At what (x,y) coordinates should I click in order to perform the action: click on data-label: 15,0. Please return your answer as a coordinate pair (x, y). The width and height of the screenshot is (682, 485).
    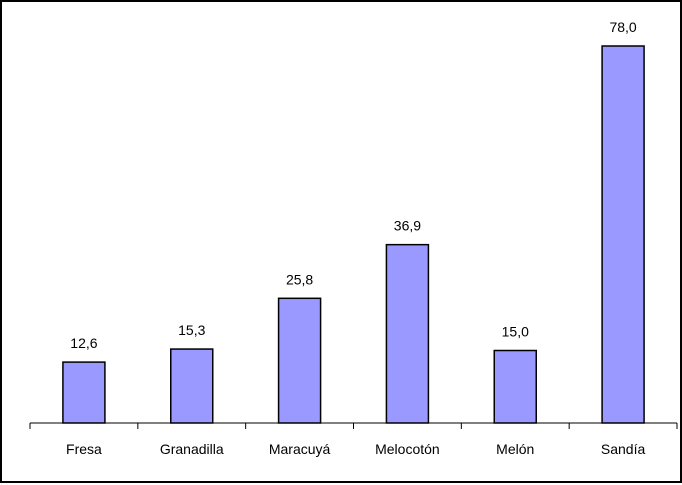
    Looking at the image, I should click on (515, 332).